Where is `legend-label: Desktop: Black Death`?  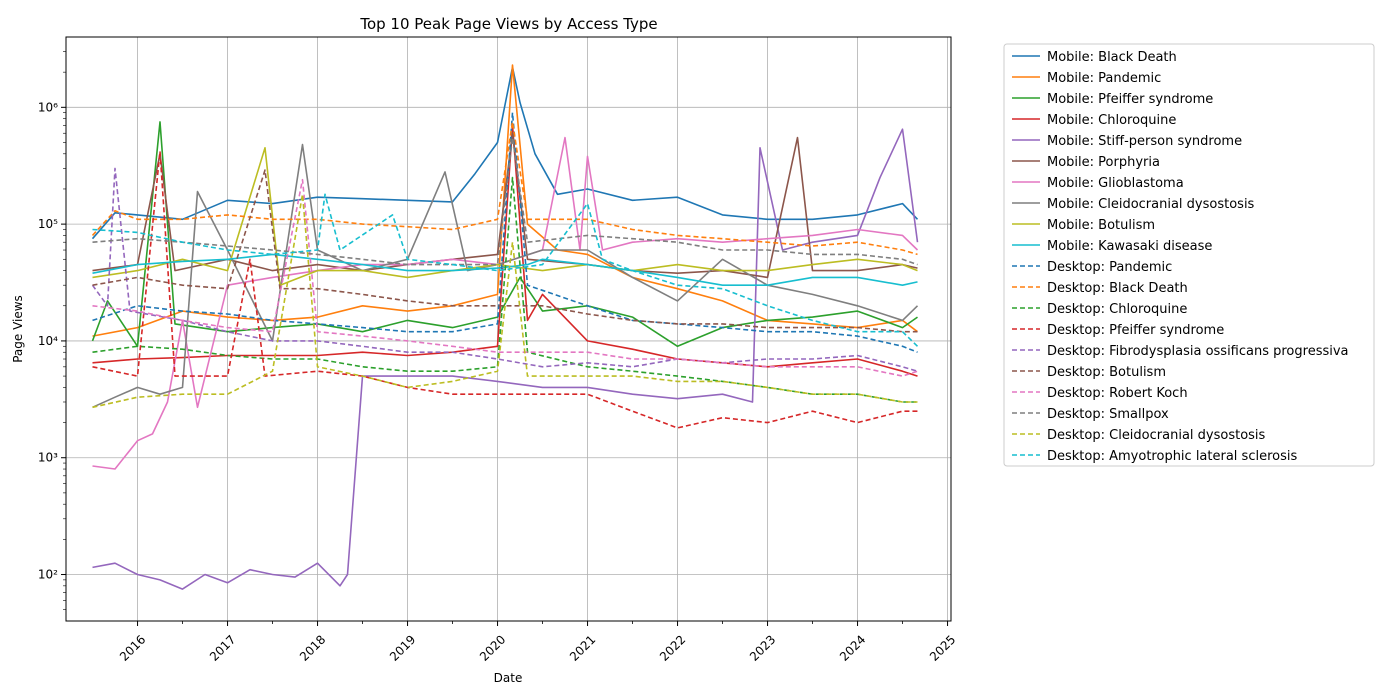
legend-label: Desktop: Black Death is located at coordinates (1117, 288).